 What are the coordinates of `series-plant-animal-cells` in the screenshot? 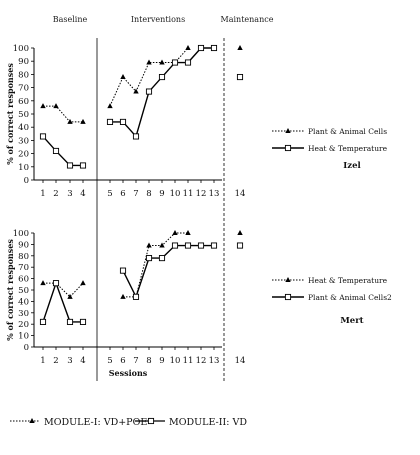 It's located at (141, 84).